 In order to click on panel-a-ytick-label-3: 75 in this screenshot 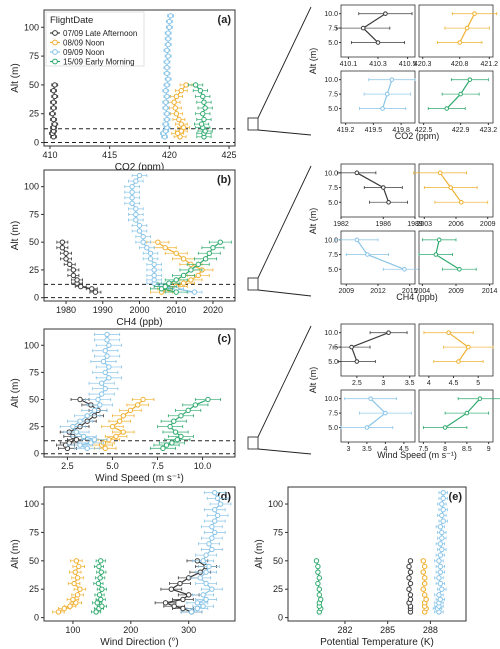, I will do `click(34, 56)`.